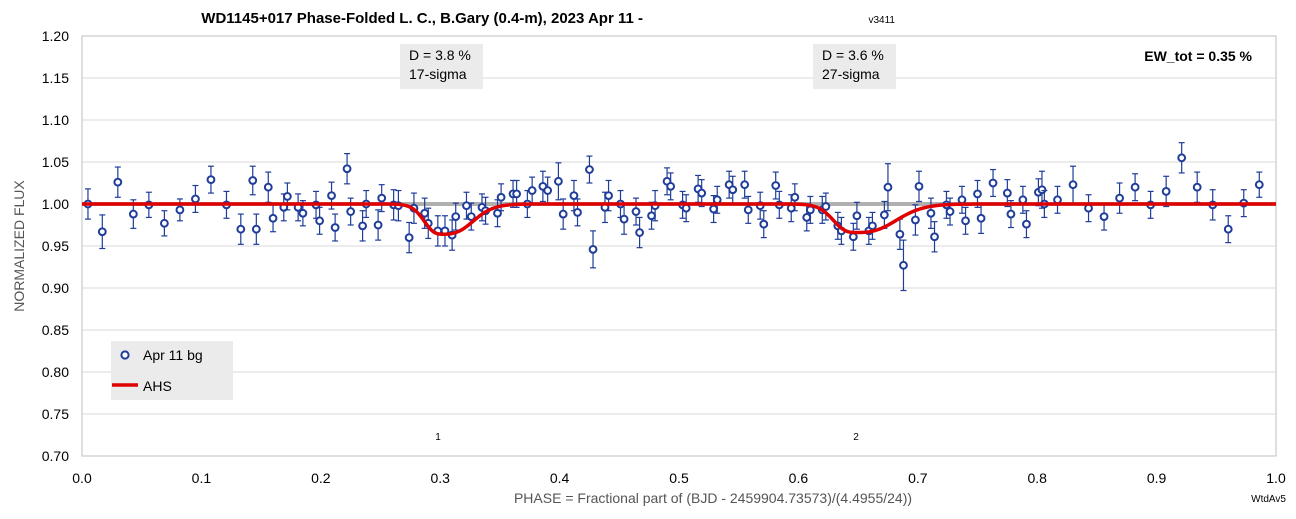 The height and width of the screenshot is (519, 1296). What do you see at coordinates (55, 78) in the screenshot?
I see `y-tick-label: 1.15` at bounding box center [55, 78].